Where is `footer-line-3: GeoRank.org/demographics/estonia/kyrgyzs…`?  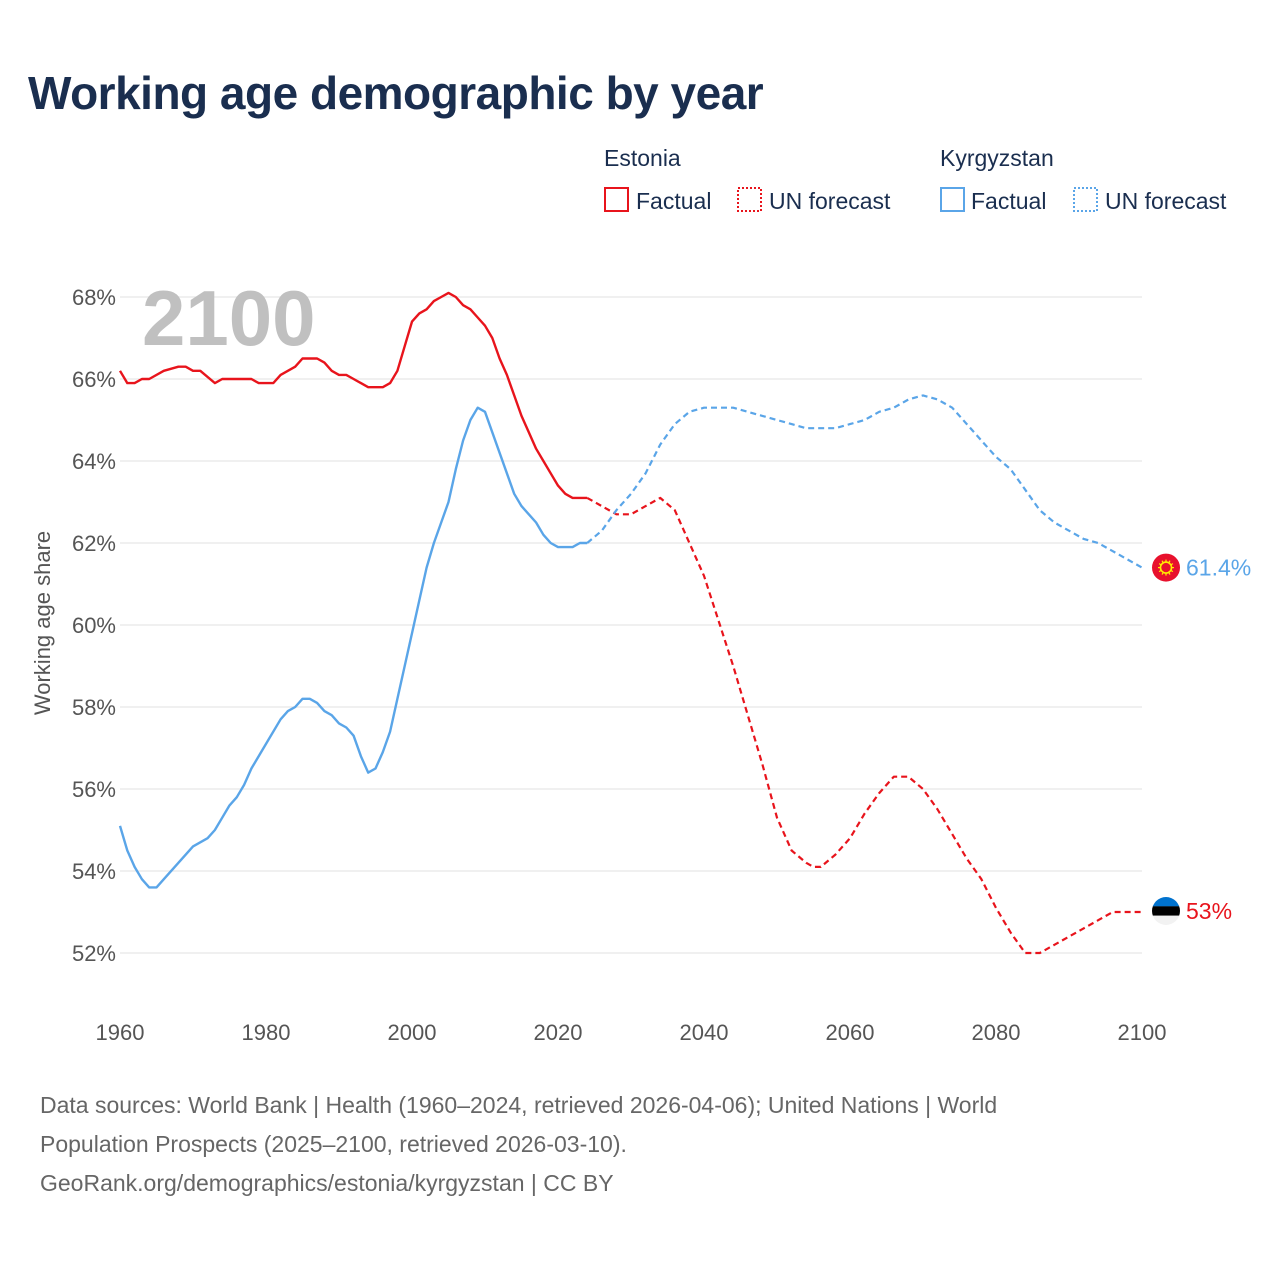 footer-line-3: GeoRank.org/demographics/estonia/kyrgyzs… is located at coordinates (327, 1183).